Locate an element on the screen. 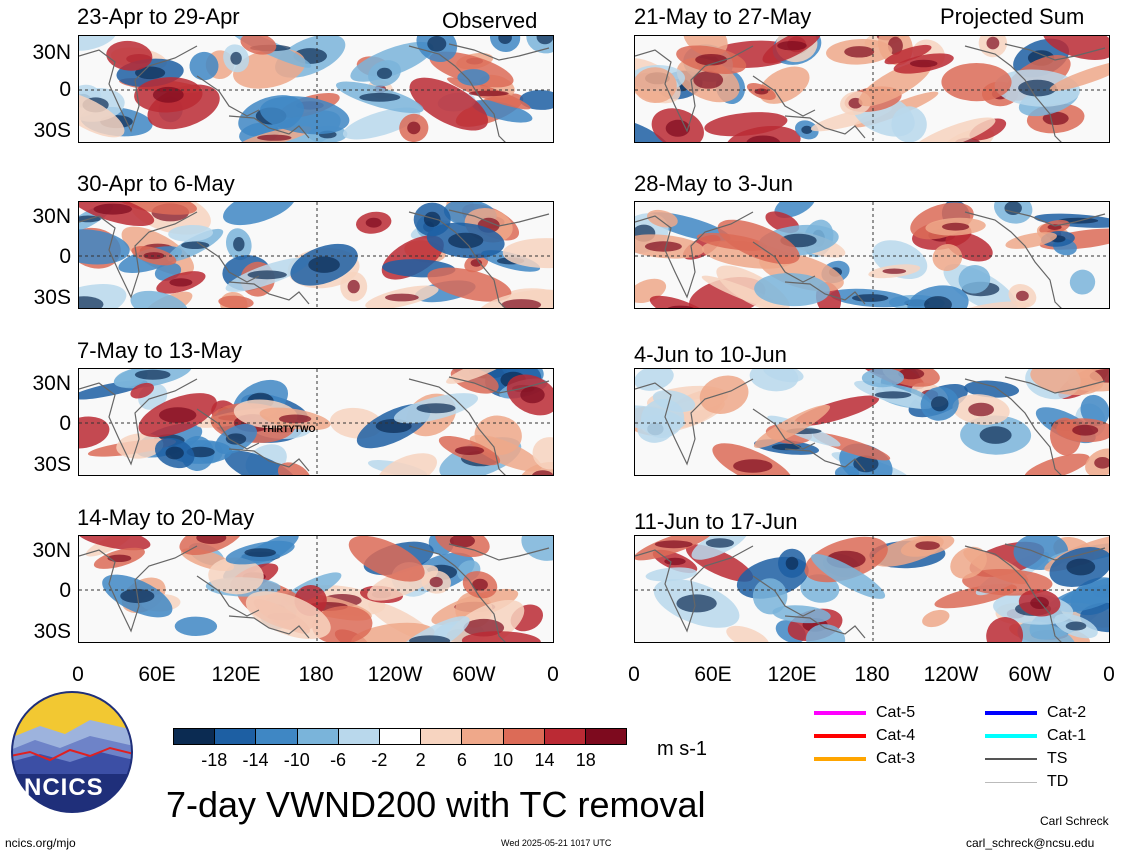 This screenshot has width=1135, height=856. colorbar-label: -18 is located at coordinates (214, 760).